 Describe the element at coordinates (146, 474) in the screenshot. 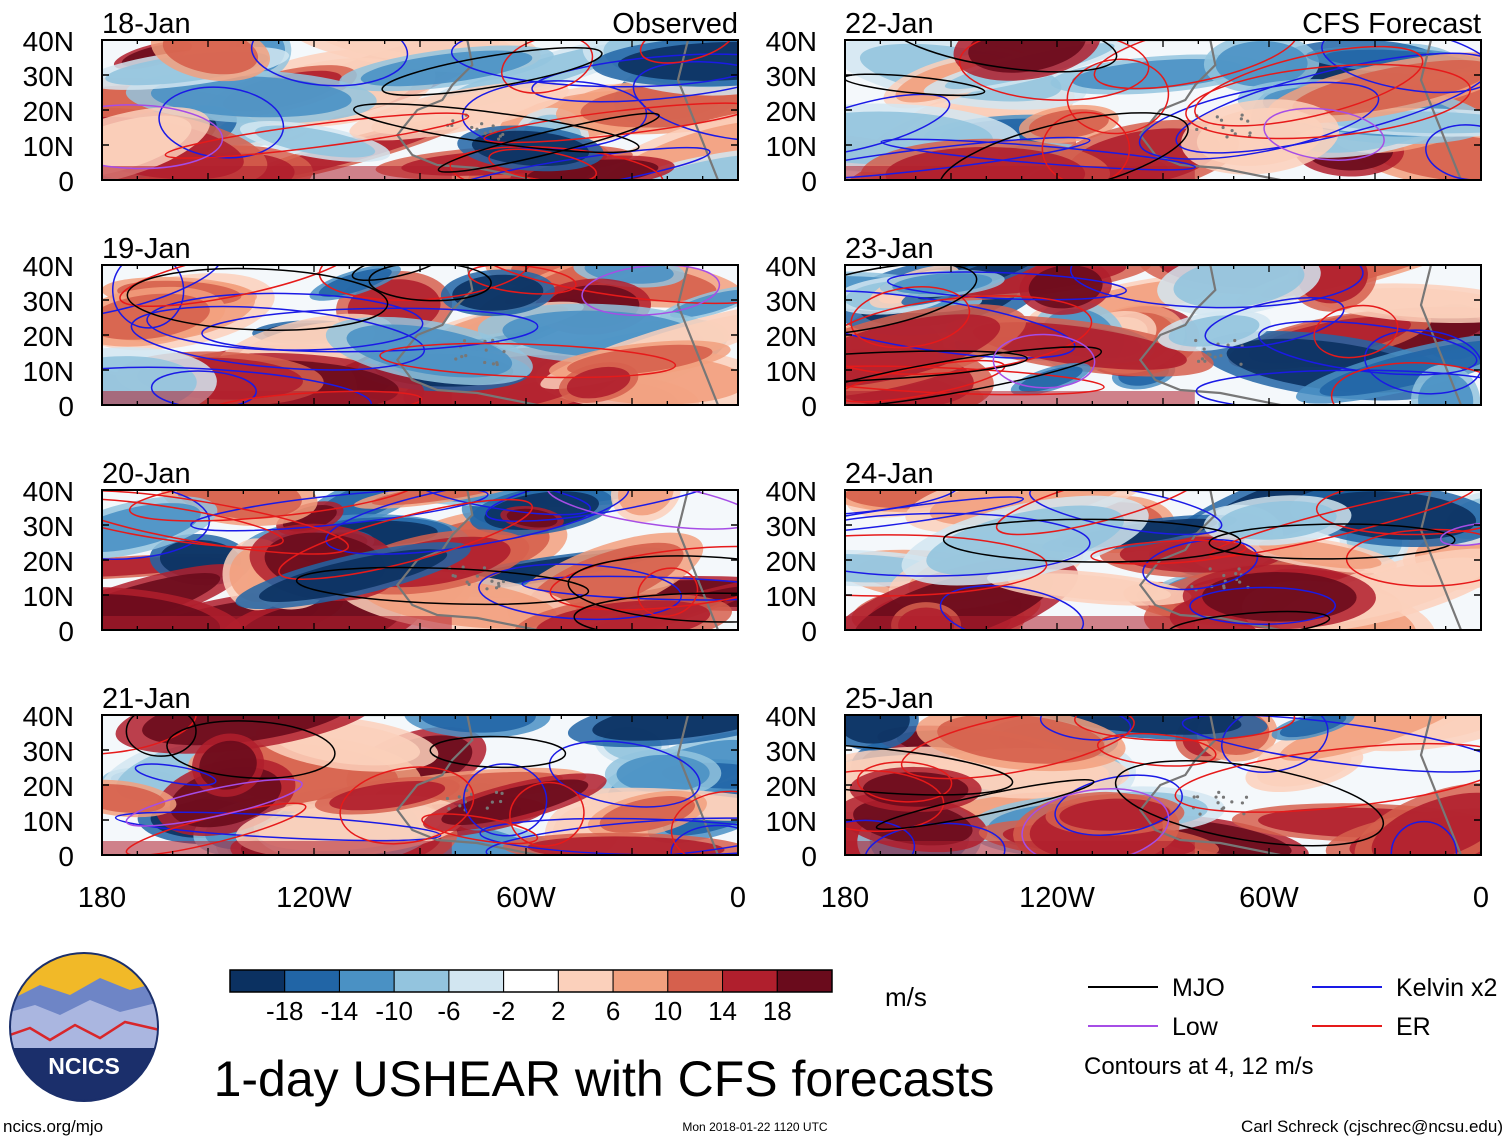

I see `panel-date-label: 20-Jan` at that location.